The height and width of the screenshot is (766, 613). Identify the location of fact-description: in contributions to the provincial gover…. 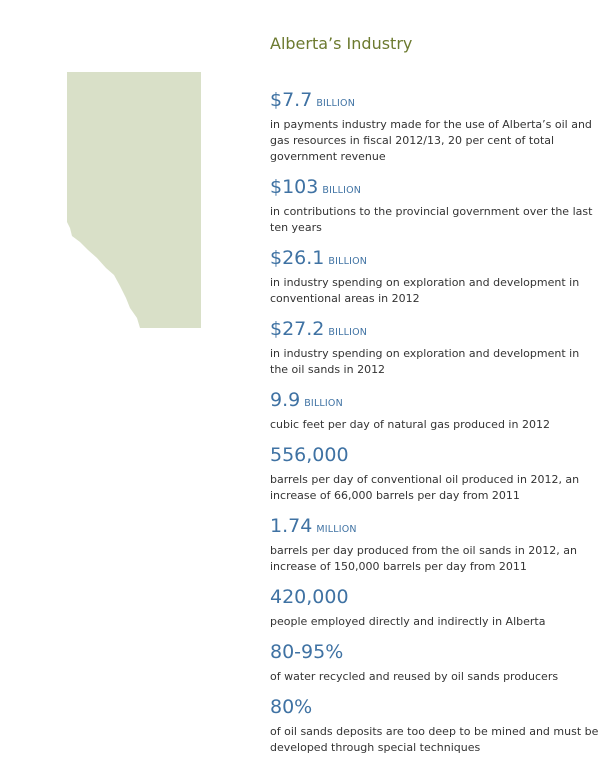
(431, 219).